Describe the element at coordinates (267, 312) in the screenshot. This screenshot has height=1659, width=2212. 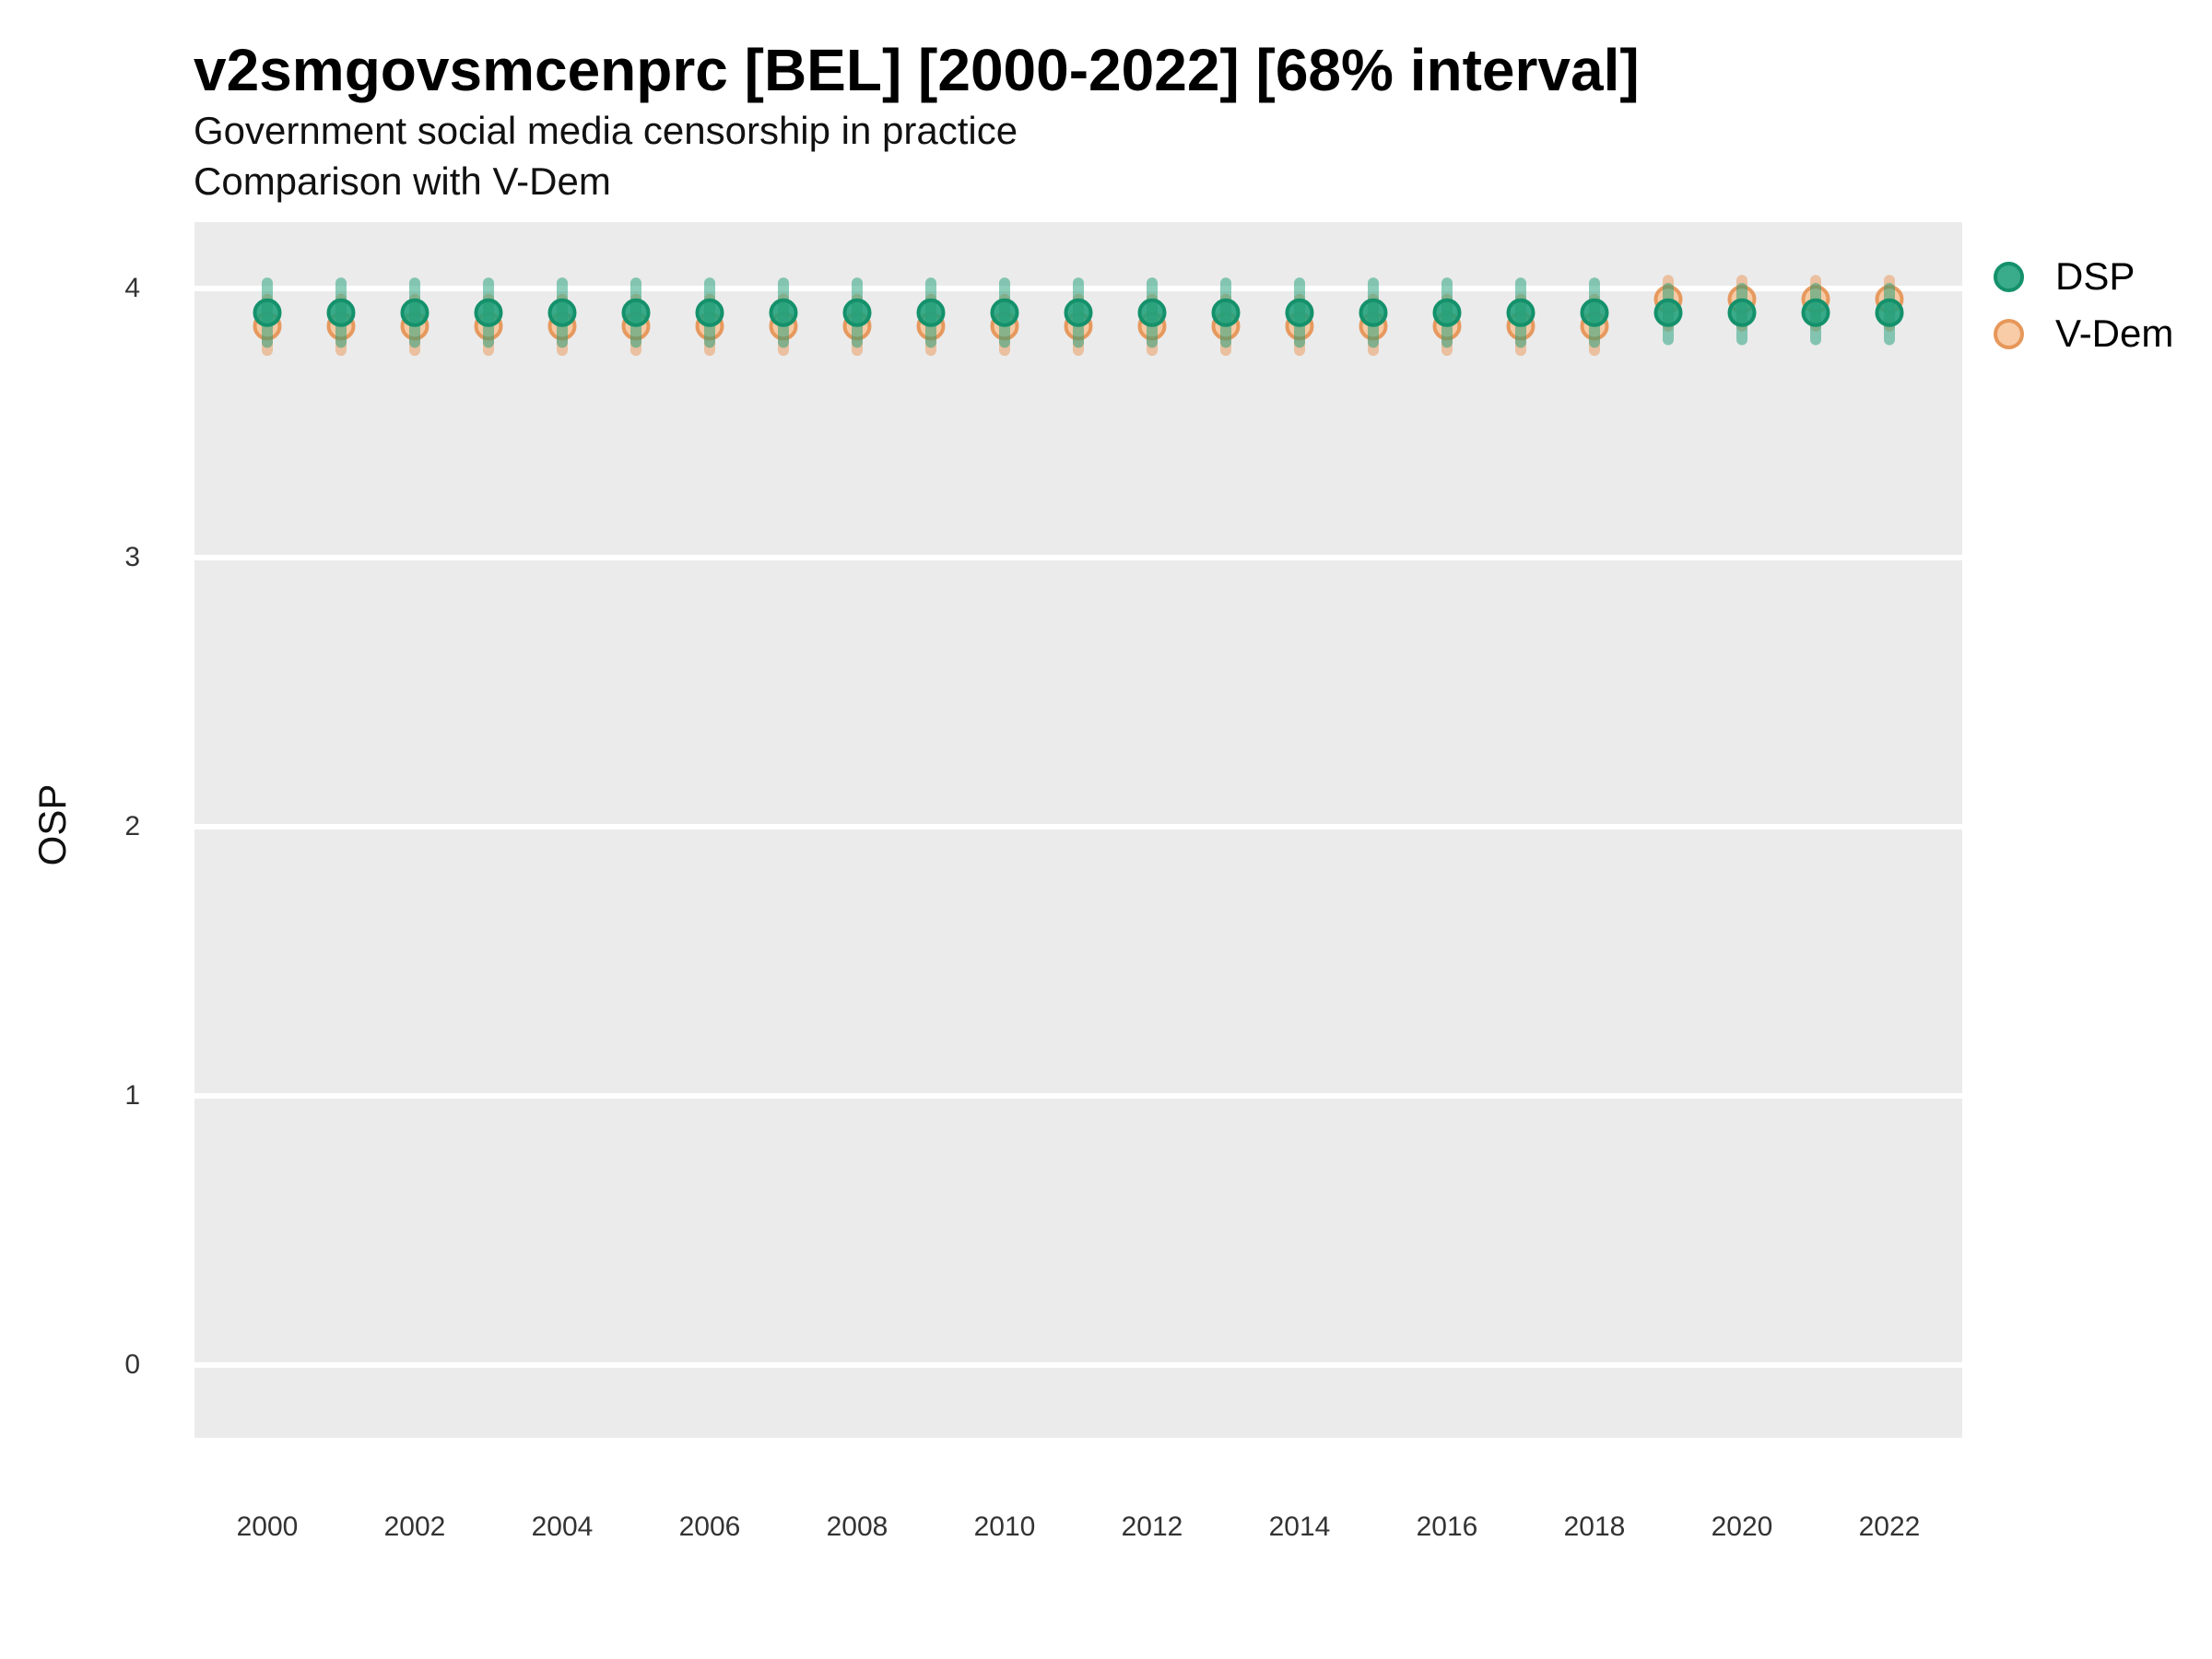
I see `dsp-point-2000` at that location.